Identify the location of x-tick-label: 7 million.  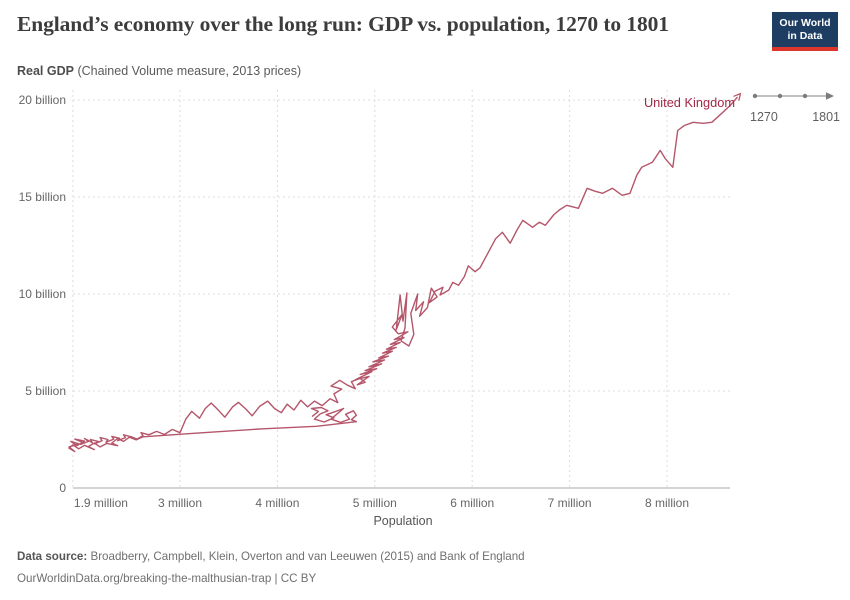
(570, 503).